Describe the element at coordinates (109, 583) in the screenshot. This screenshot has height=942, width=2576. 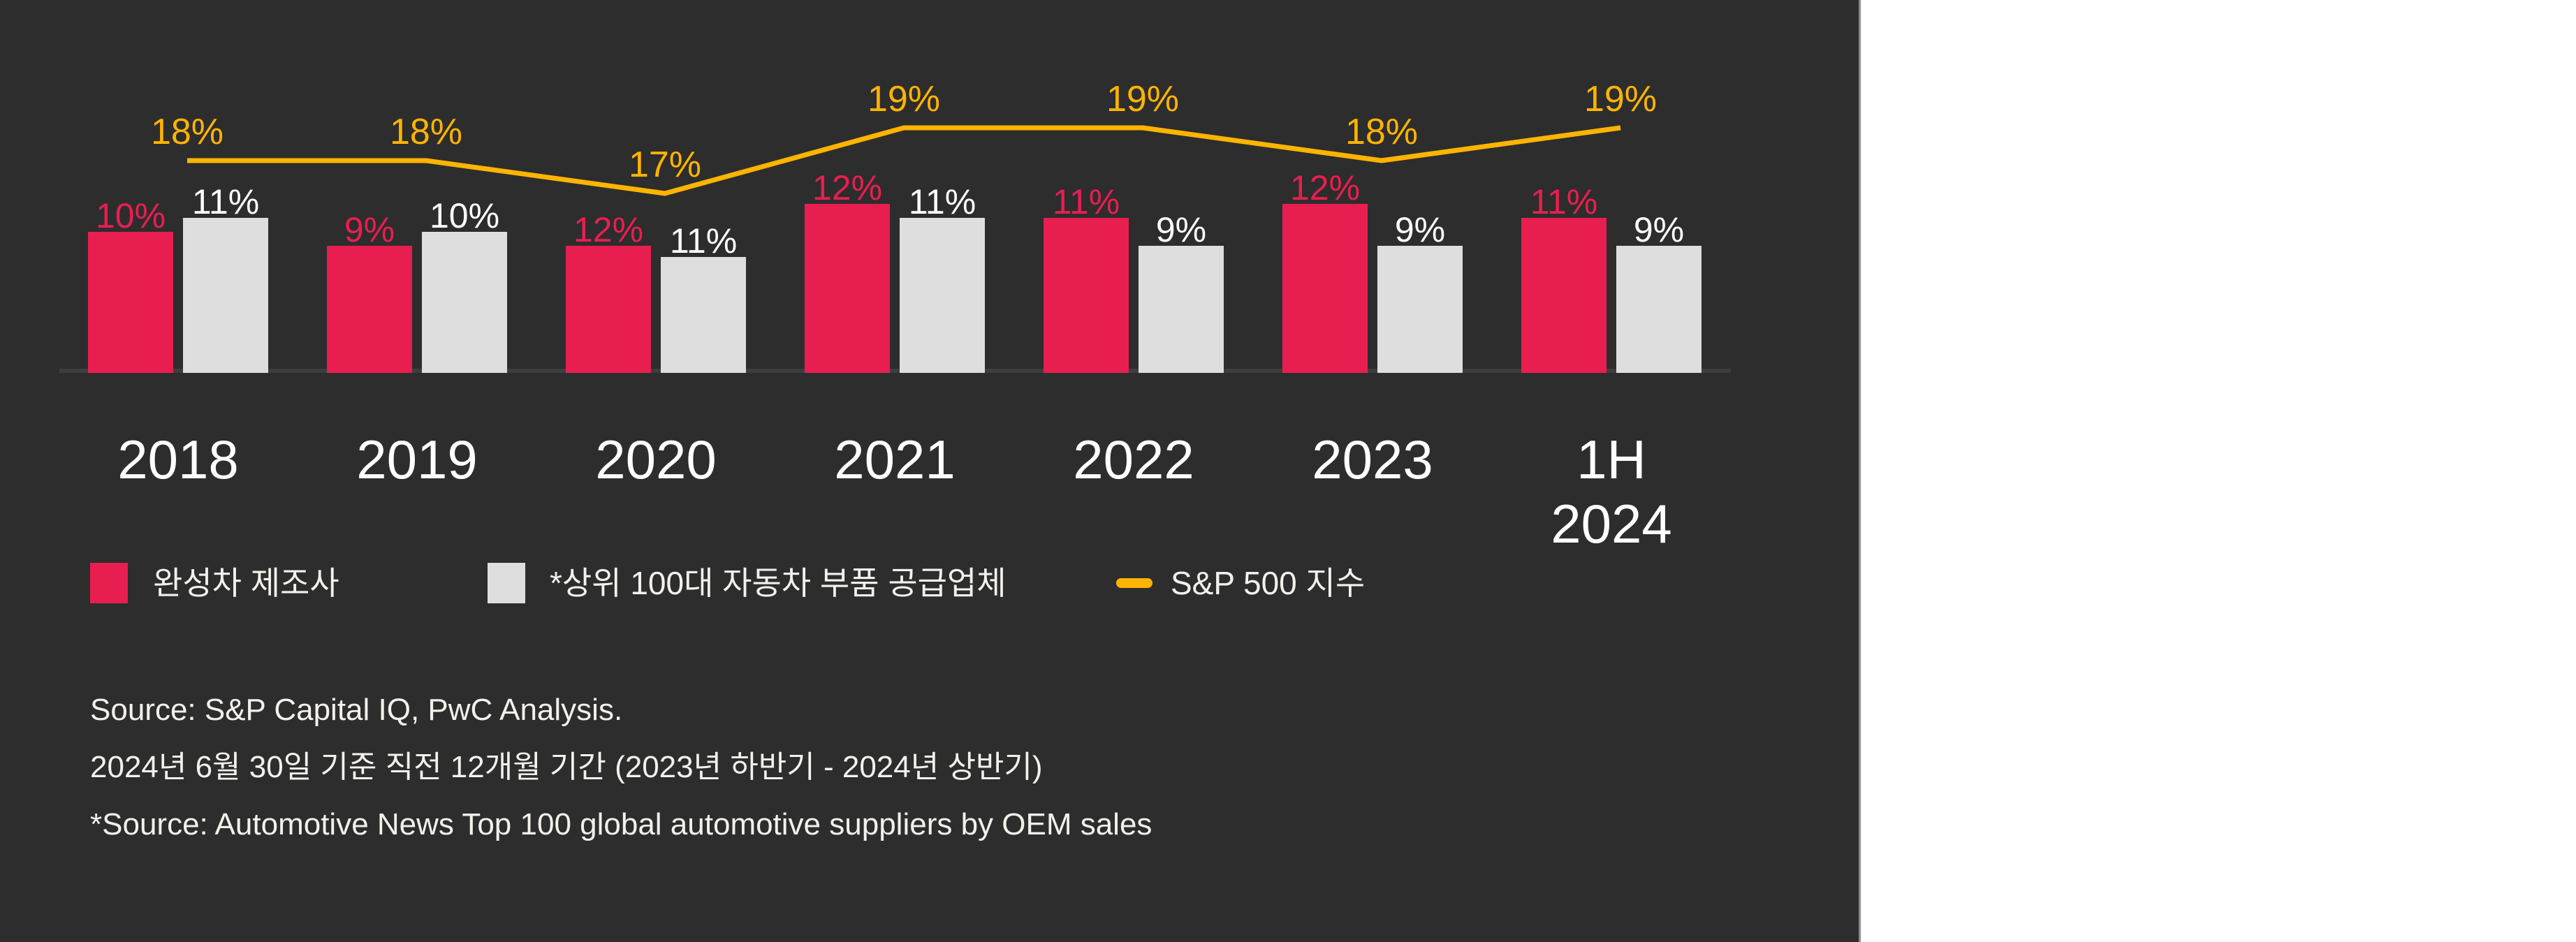
I see `legend-swatch-oem` at that location.